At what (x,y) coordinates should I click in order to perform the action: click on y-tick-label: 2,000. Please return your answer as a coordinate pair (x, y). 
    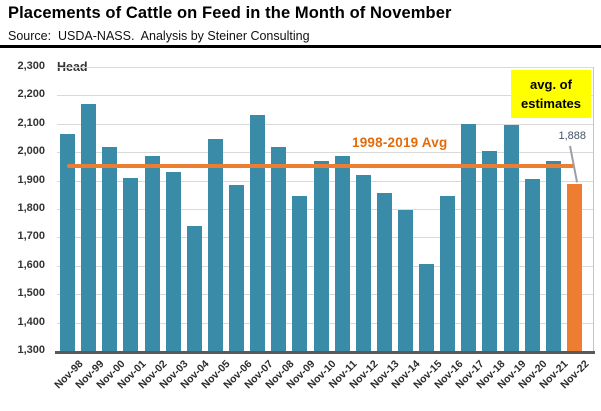
    Looking at the image, I should click on (31, 151).